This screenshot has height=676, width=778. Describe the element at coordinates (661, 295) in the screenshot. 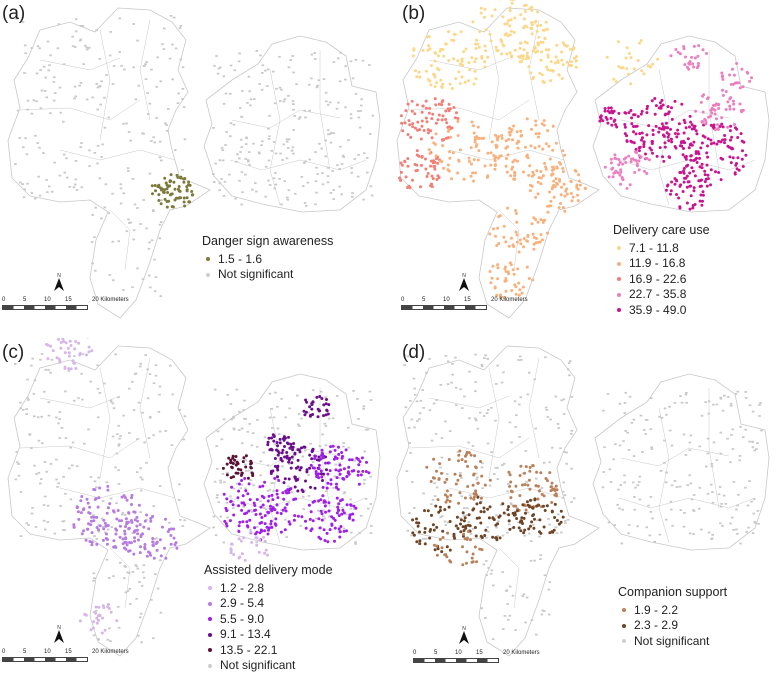

I see `legend-item: 22.7 - 35.8` at that location.